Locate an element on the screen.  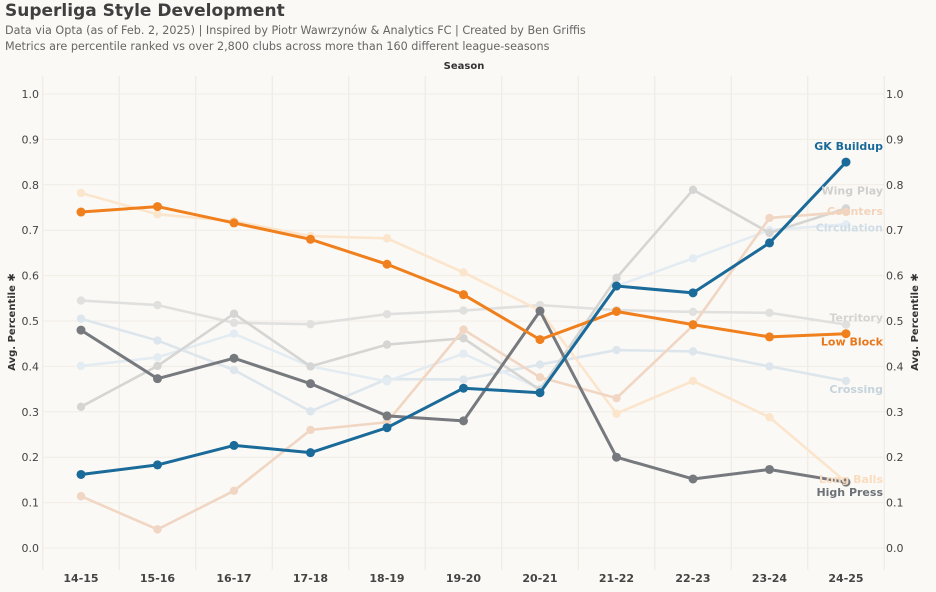
y-tick-label-left: 1.0 is located at coordinates (31, 94).